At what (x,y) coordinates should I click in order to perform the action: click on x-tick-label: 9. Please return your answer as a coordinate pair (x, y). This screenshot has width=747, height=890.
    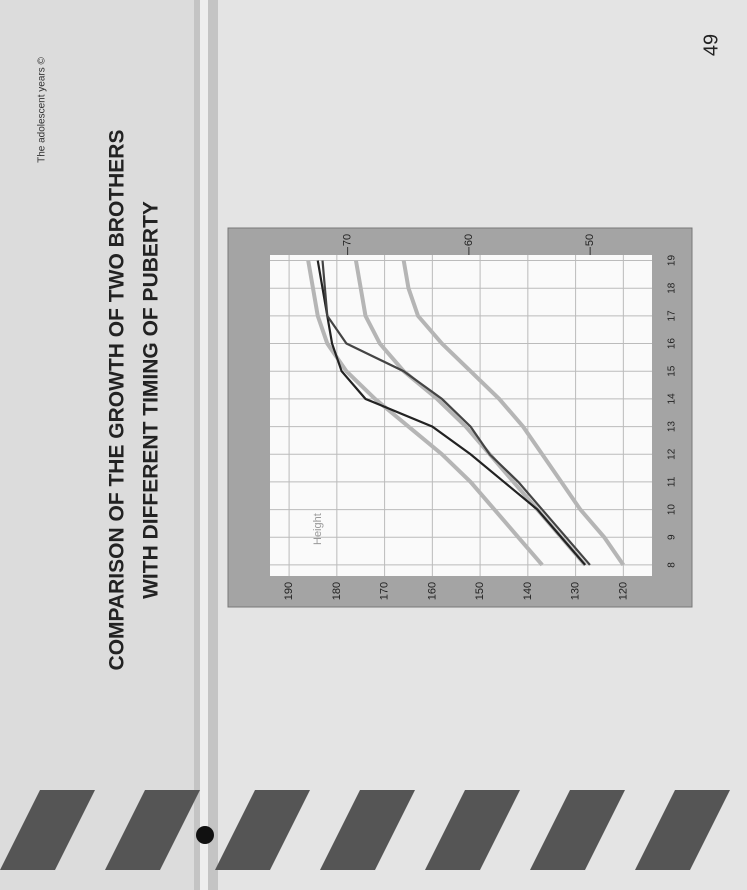
    Looking at the image, I should click on (672, 537).